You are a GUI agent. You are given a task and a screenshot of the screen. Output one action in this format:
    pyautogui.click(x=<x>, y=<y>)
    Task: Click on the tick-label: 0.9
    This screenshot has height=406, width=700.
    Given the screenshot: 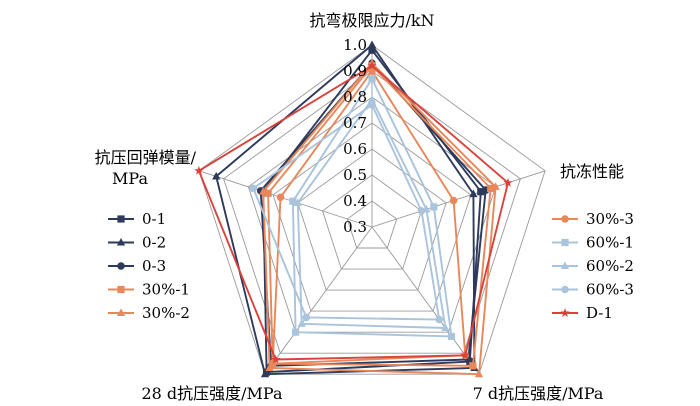 What is the action you would take?
    pyautogui.click(x=355, y=71)
    